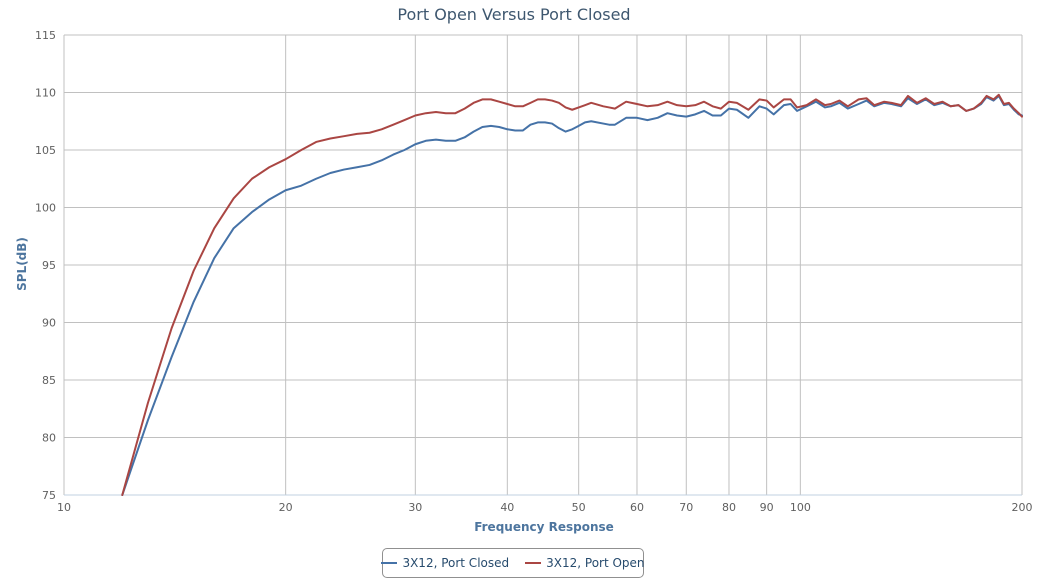  I want to click on legend-item-port-closed: 3X12, Port Closed, so click(445, 563).